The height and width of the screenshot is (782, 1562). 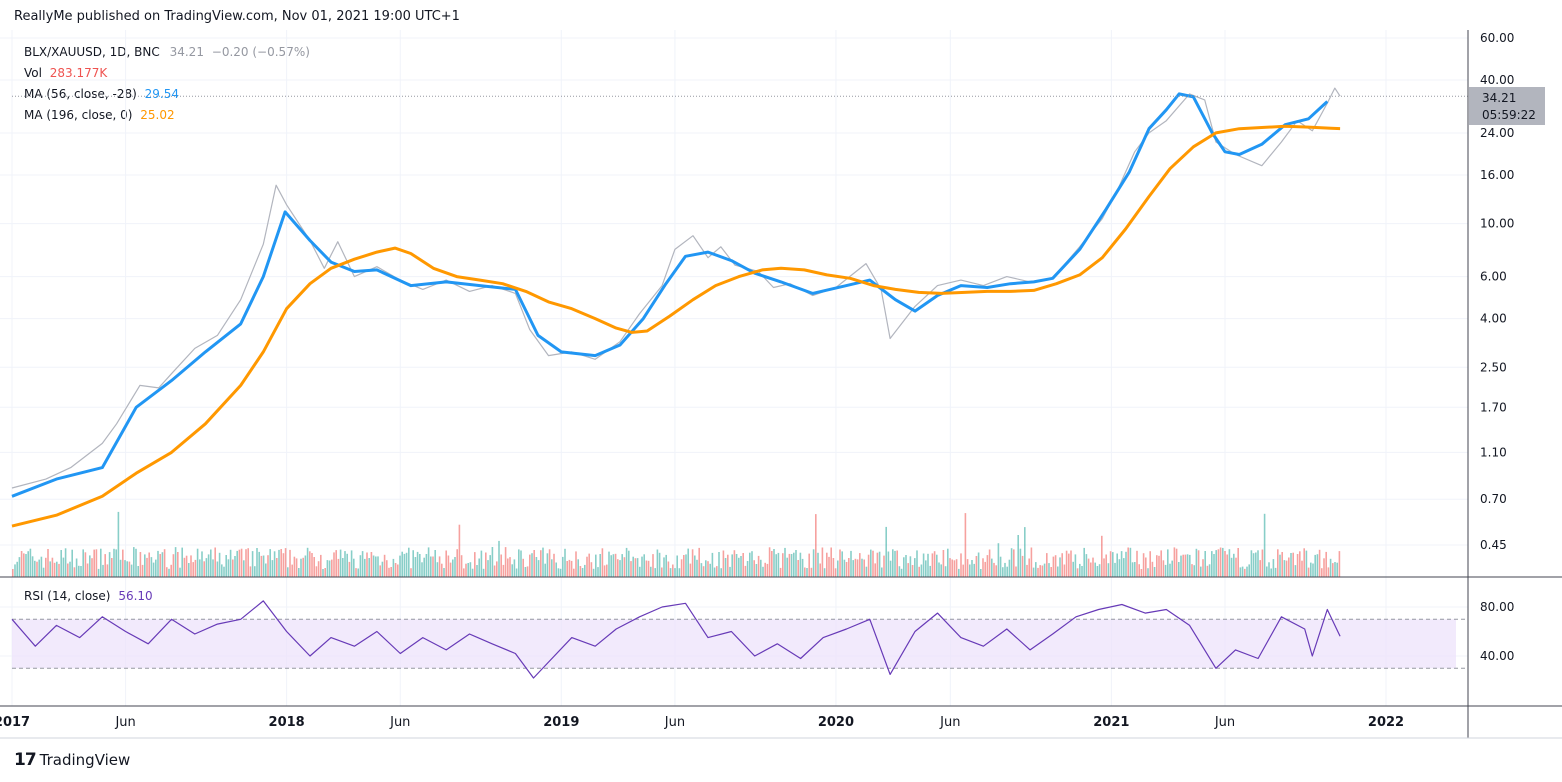 What do you see at coordinates (78, 115) in the screenshot?
I see `ma196-label: MA (196, close, 0)` at bounding box center [78, 115].